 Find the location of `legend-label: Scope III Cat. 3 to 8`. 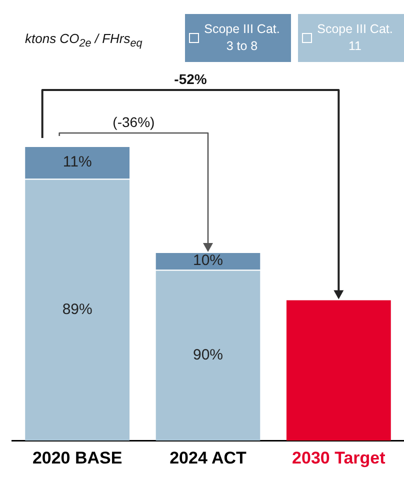

legend-label: Scope III Cat. 3 to 8 is located at coordinates (242, 38).